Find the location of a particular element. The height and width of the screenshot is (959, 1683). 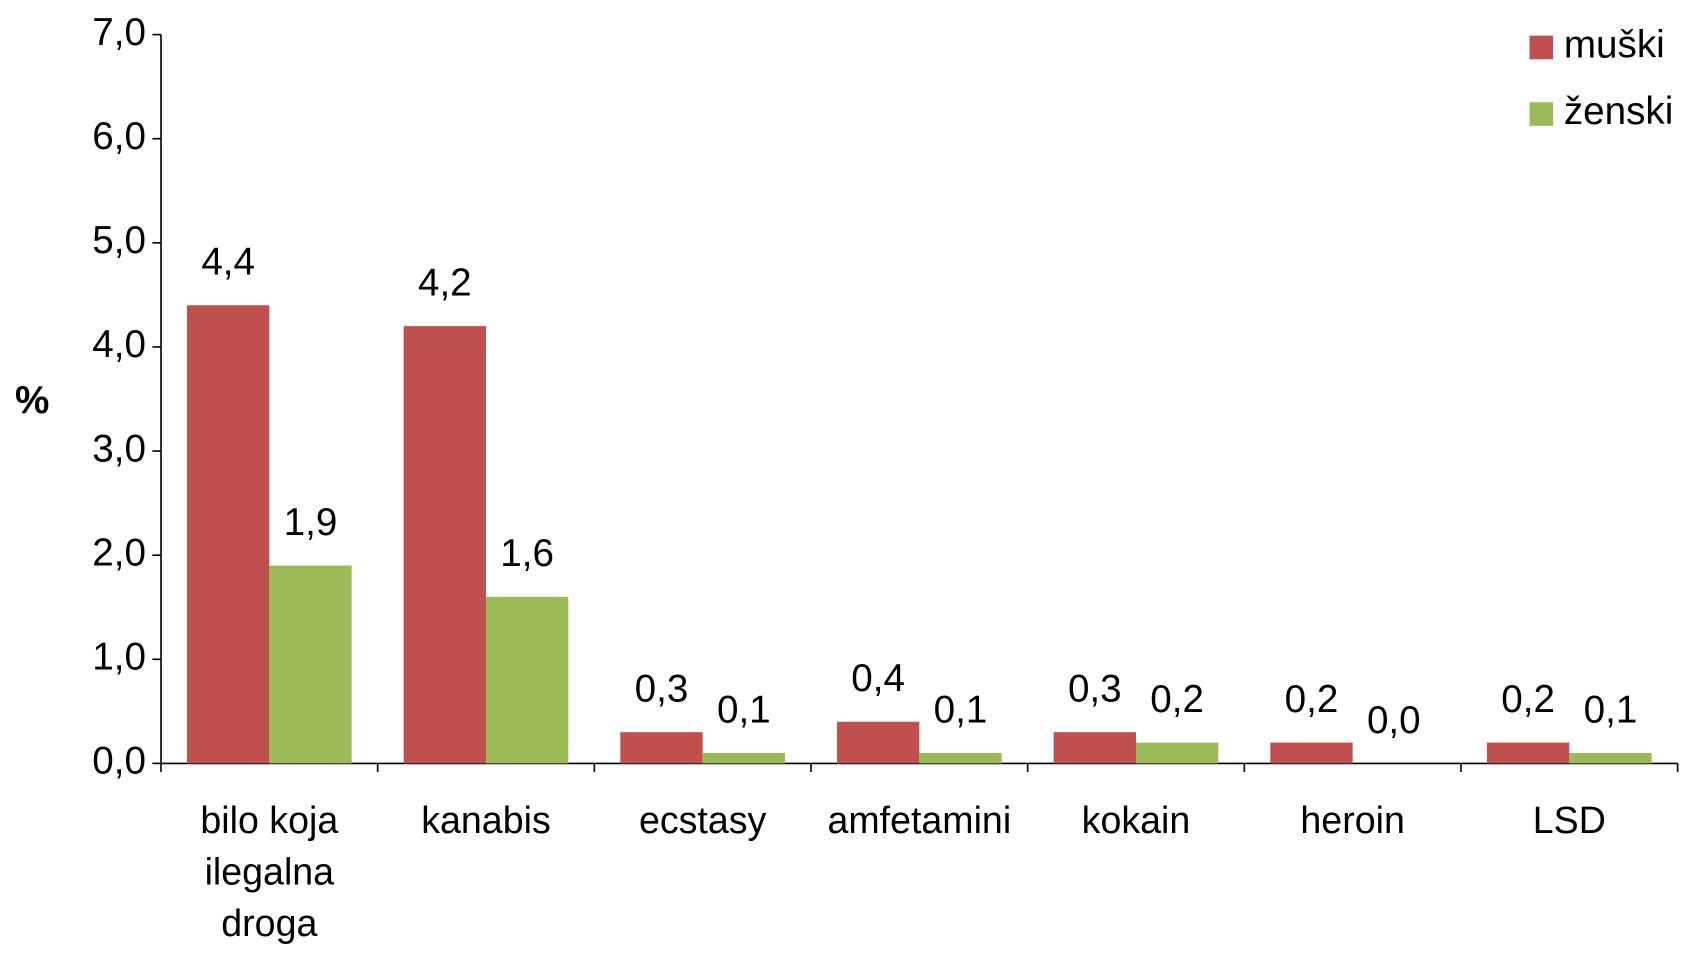

data-label: 1,9 is located at coordinates (311, 522).